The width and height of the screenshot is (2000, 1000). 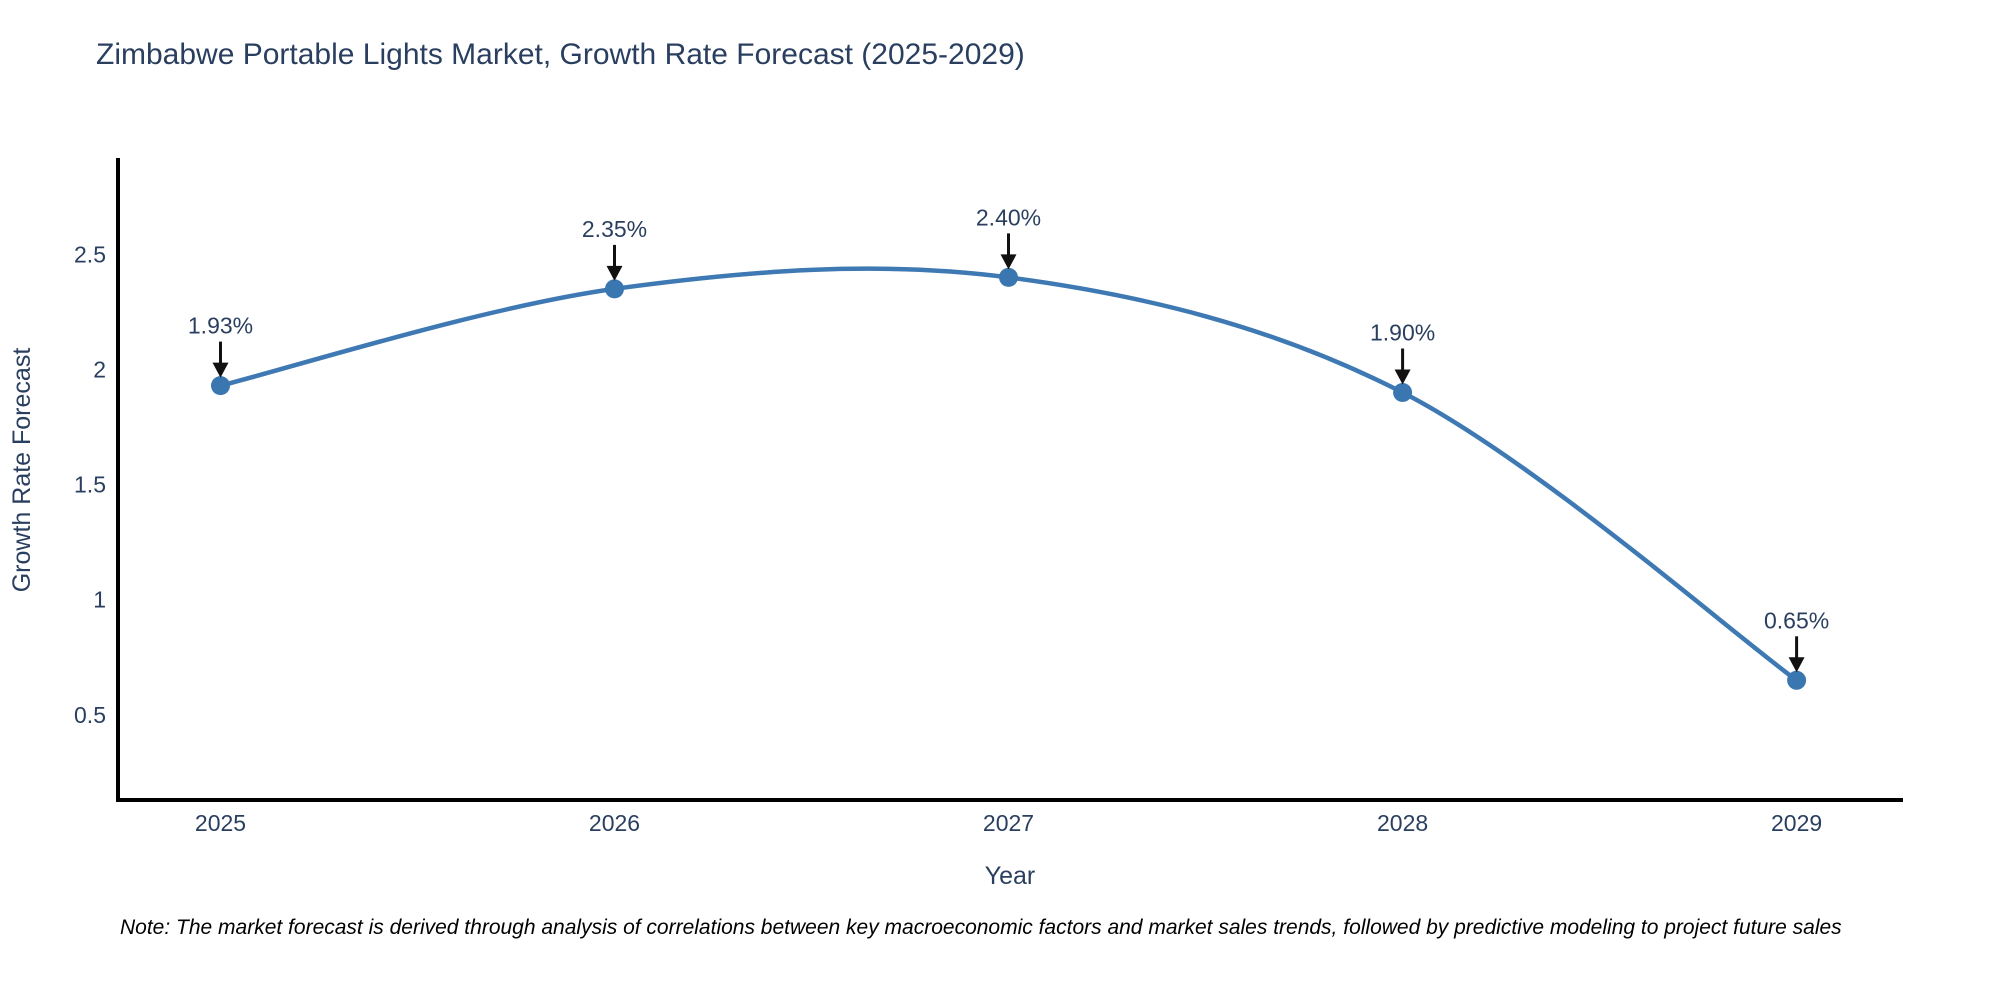 I want to click on x-axis-title: Year, so click(x=1010, y=876).